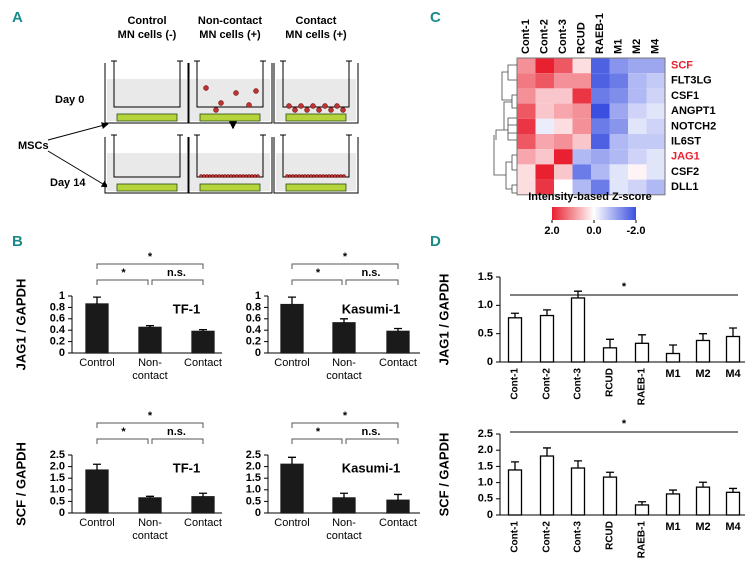 Image resolution: width=754 pixels, height=581 pixels. Describe the element at coordinates (186, 308) in the screenshot. I see `chart-title: TF-1` at that location.